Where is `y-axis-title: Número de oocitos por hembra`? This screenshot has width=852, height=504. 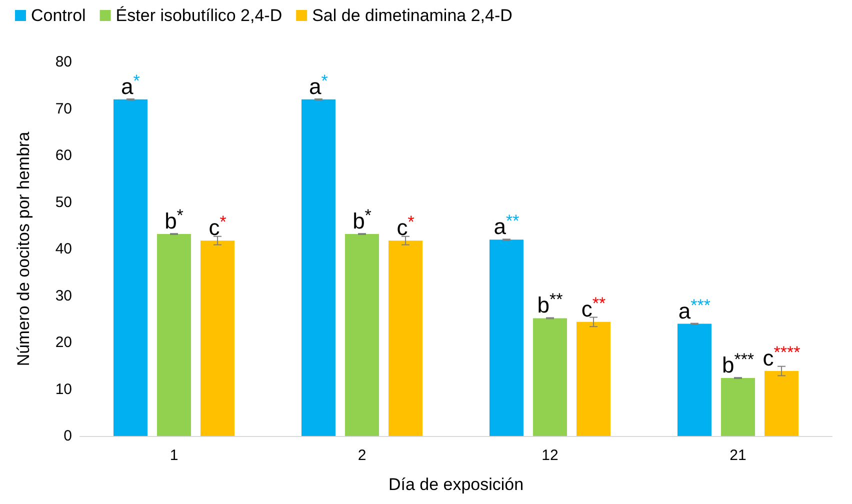
y-axis-title: Número de oocitos por hembra is located at coordinates (23, 248).